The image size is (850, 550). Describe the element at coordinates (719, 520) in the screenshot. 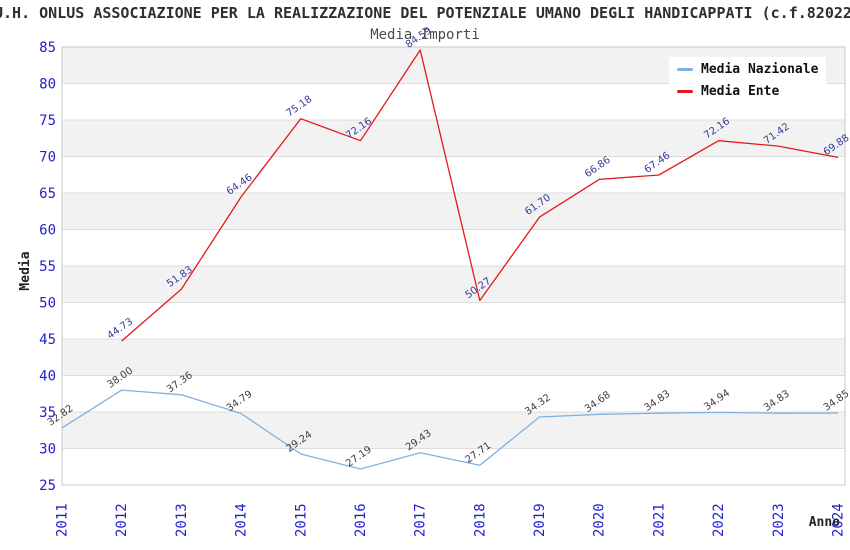

I see `svg-text: 2022` at that location.